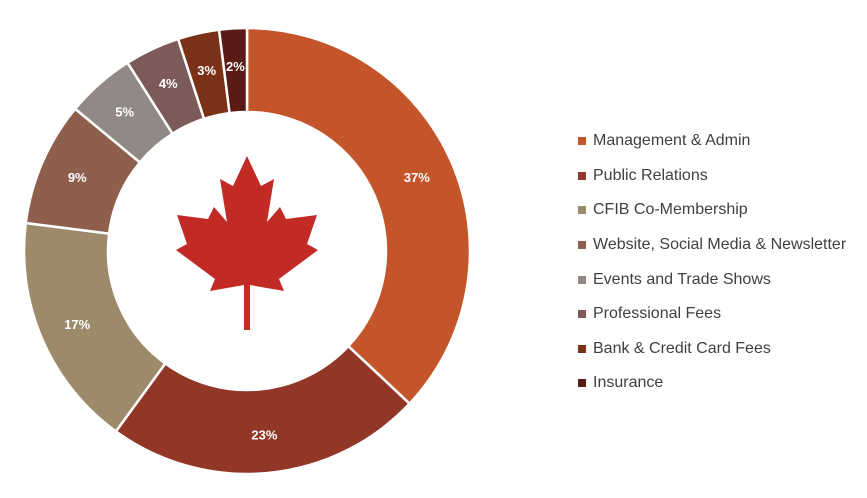  Describe the element at coordinates (670, 210) in the screenshot. I see `legend-label: CFIB Co-Membership` at that location.